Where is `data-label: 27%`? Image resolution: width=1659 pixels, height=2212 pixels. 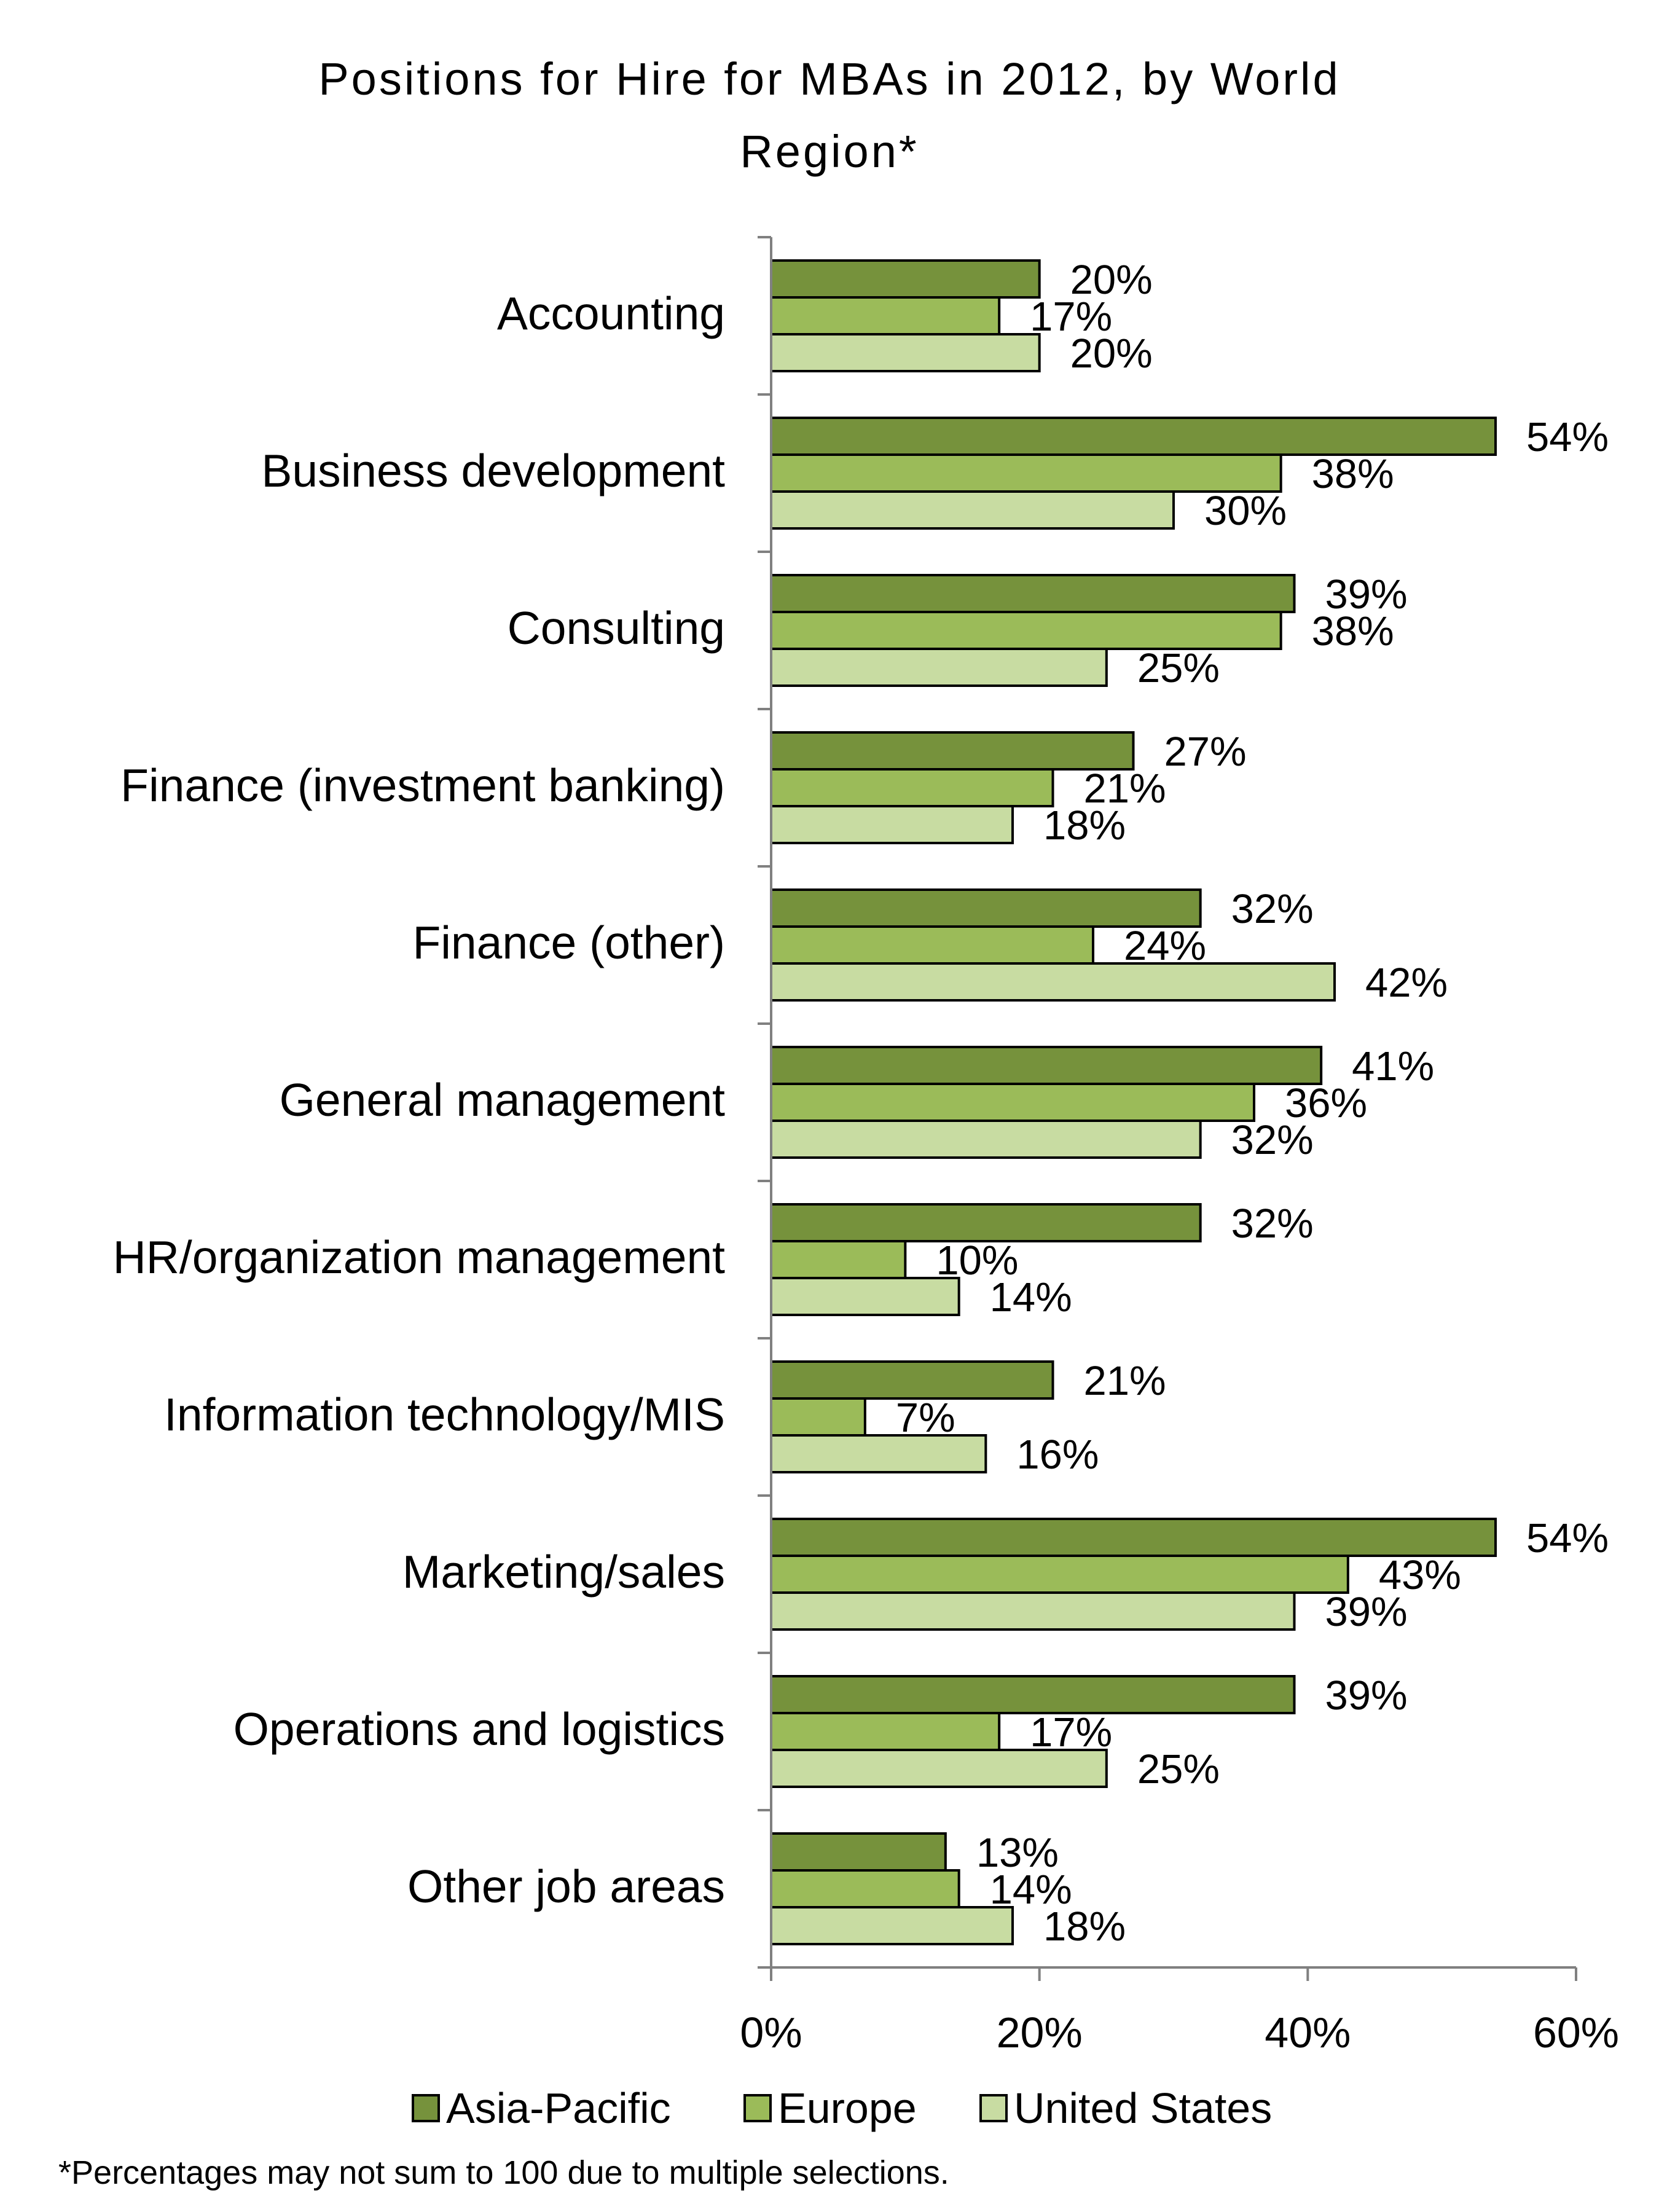 data-label: 27% is located at coordinates (1205, 752).